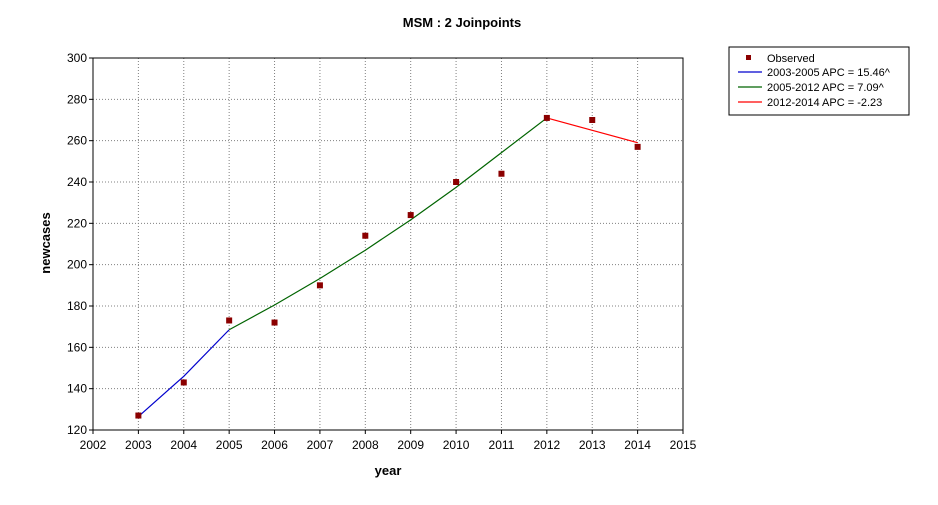  I want to click on chart-title: MSM : 2 Joinpoints, so click(462, 22).